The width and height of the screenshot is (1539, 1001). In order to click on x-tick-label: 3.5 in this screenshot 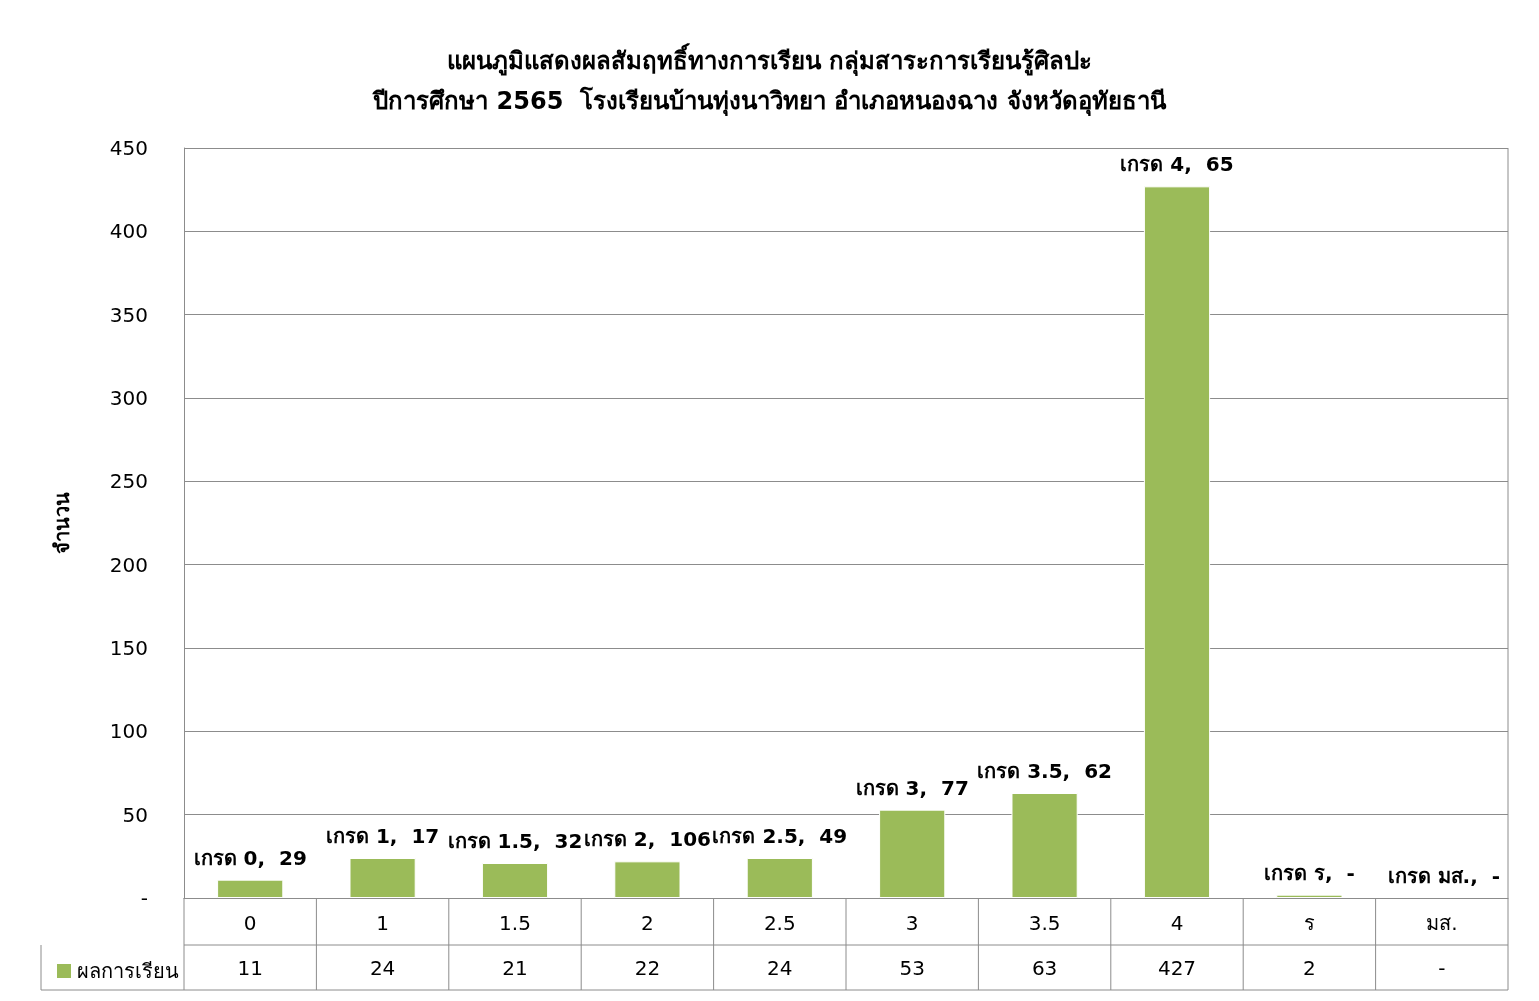, I will do `click(1044, 923)`.